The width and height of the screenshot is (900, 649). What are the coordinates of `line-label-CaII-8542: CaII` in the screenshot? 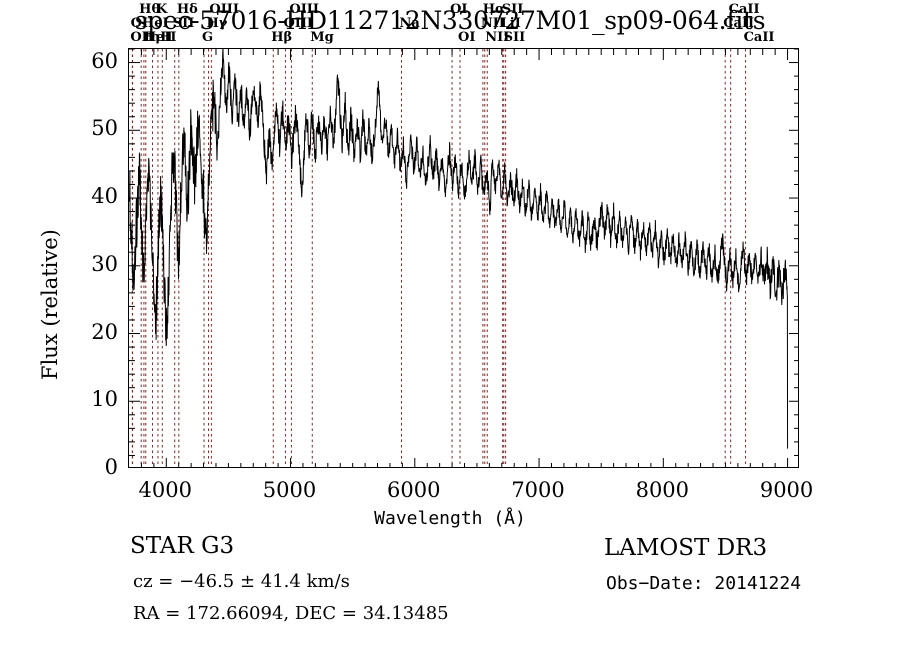 It's located at (744, 9).